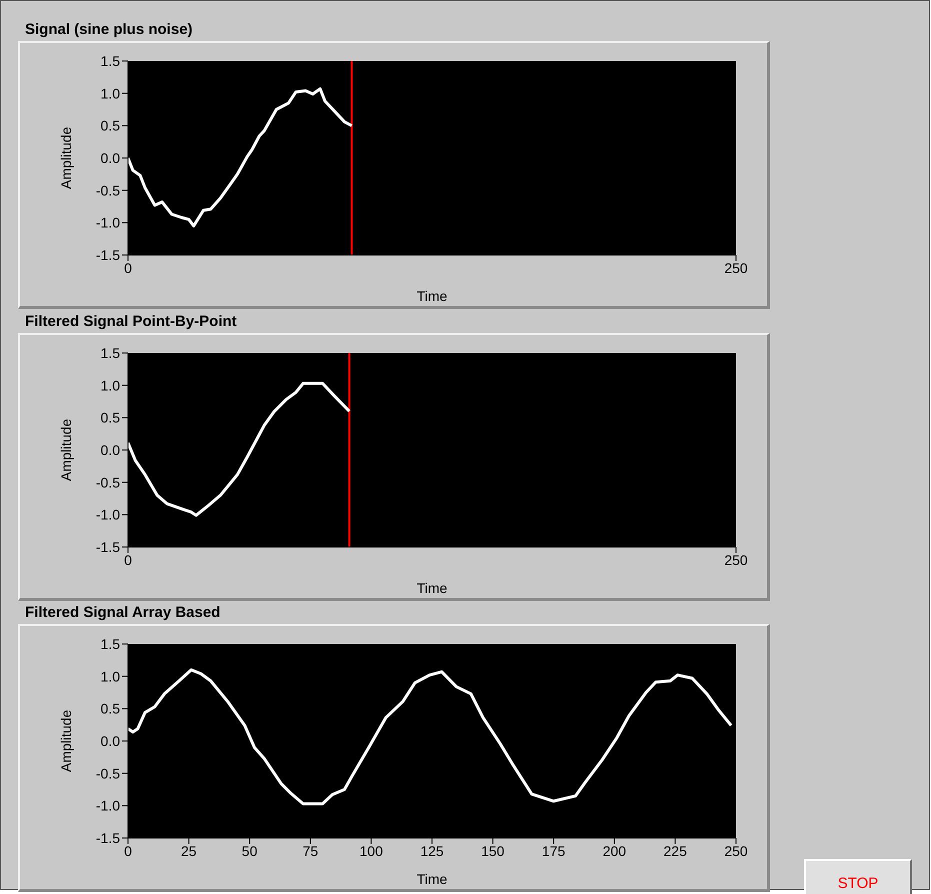 Image resolution: width=931 pixels, height=894 pixels. I want to click on x-tick-label: 175, so click(554, 850).